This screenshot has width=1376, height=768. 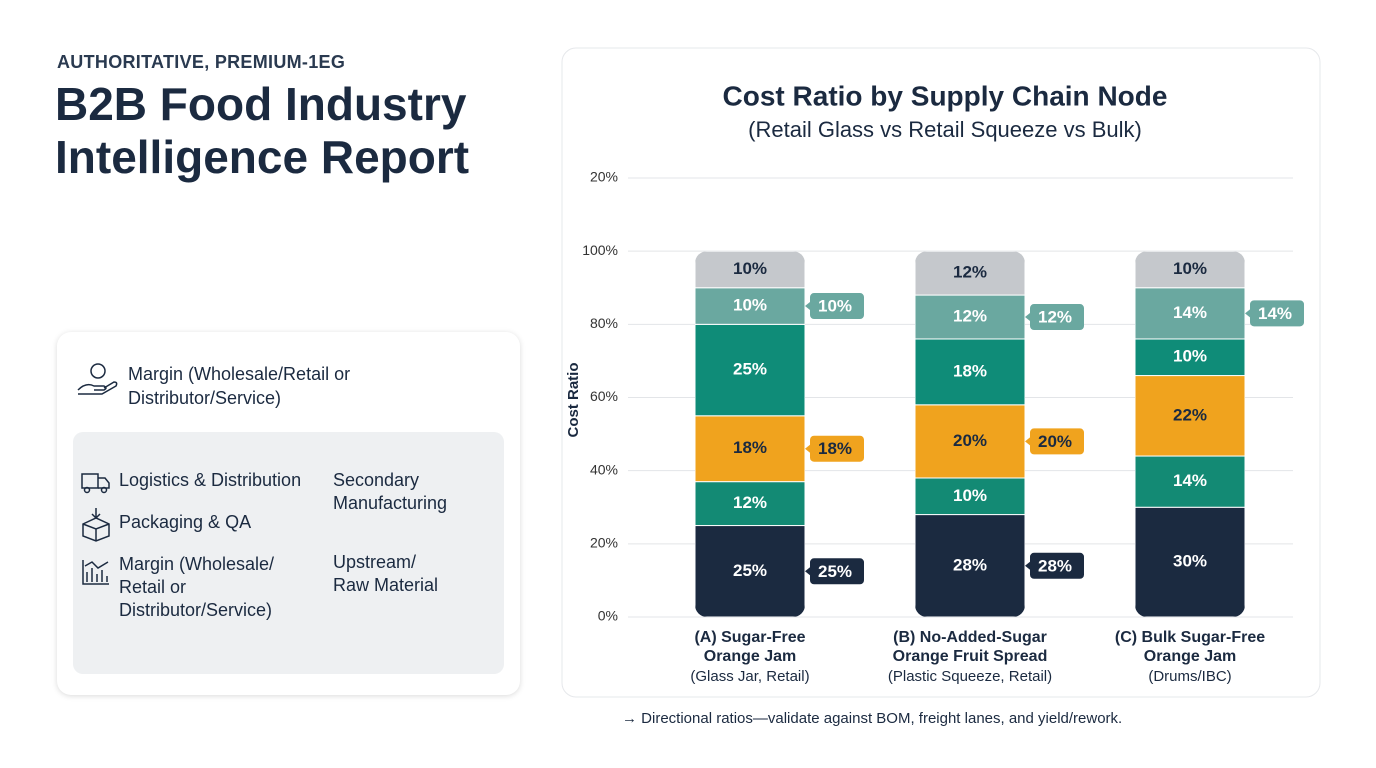 I want to click on y-tick-label: 0%, so click(x=608, y=616).